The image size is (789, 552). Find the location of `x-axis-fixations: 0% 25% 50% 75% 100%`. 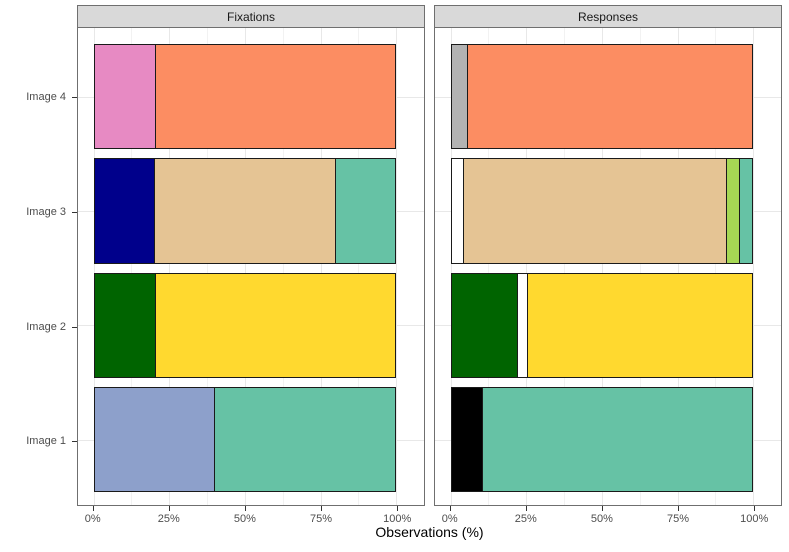

x-axis-fixations: 0% 25% 50% 75% 100% is located at coordinates (251, 521).